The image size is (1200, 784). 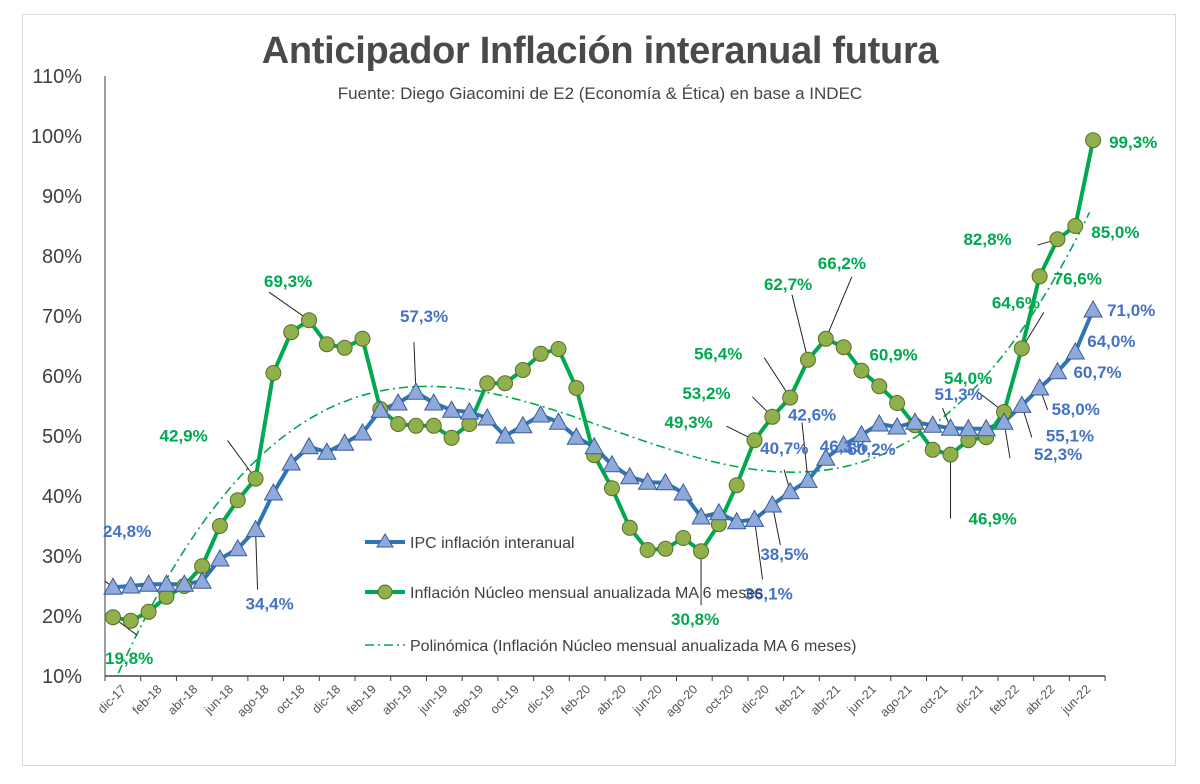 What do you see at coordinates (62, 557) in the screenshot?
I see `y-tick-label: 30%` at bounding box center [62, 557].